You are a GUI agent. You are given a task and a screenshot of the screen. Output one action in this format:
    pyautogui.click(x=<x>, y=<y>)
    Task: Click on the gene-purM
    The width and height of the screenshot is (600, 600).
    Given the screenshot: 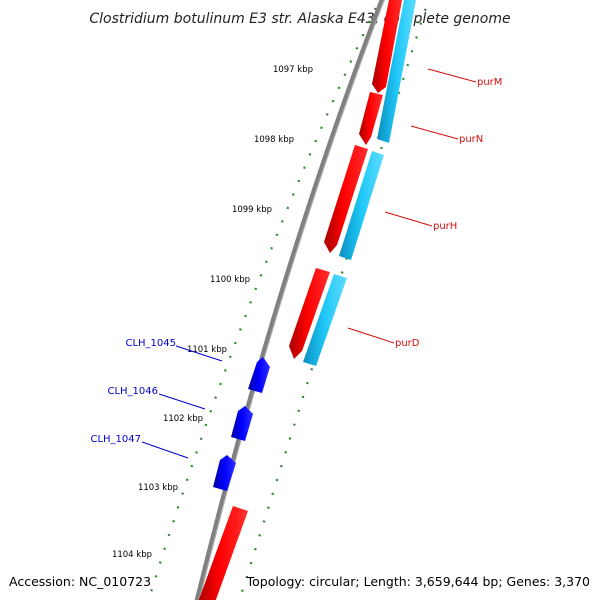 What is the action you would take?
    pyautogui.click(x=387, y=46)
    